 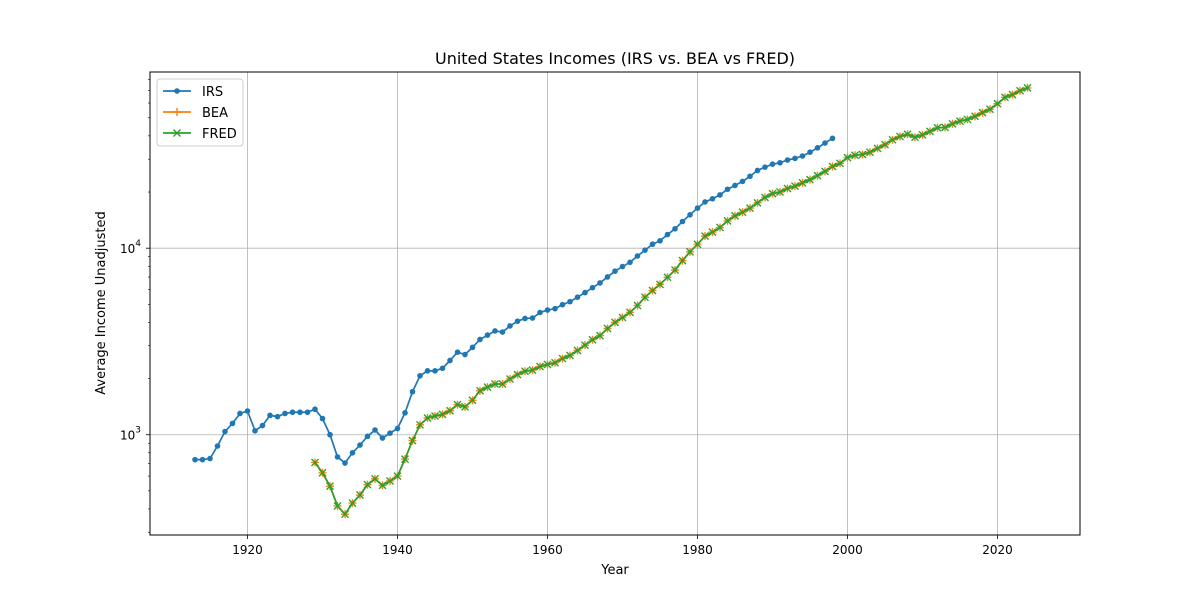 I want to click on y-axis: 10³ 10⁴, so click(x=135, y=306).